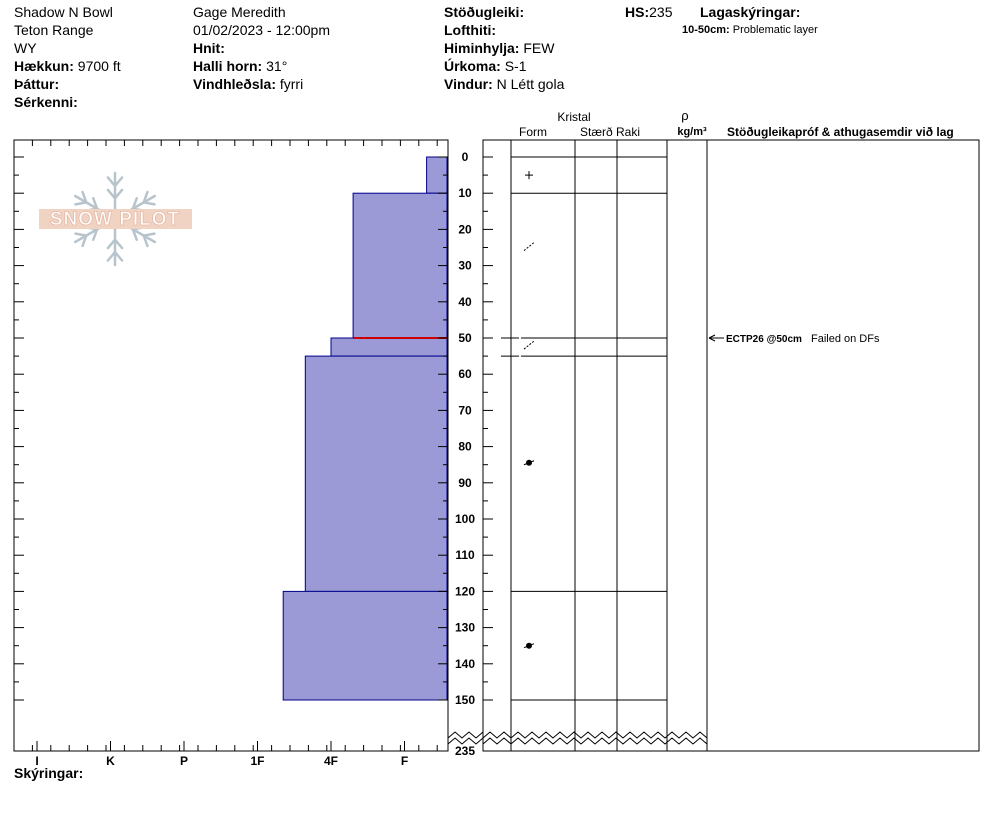  I want to click on logo-text: SNOW PILOT, so click(115, 219).